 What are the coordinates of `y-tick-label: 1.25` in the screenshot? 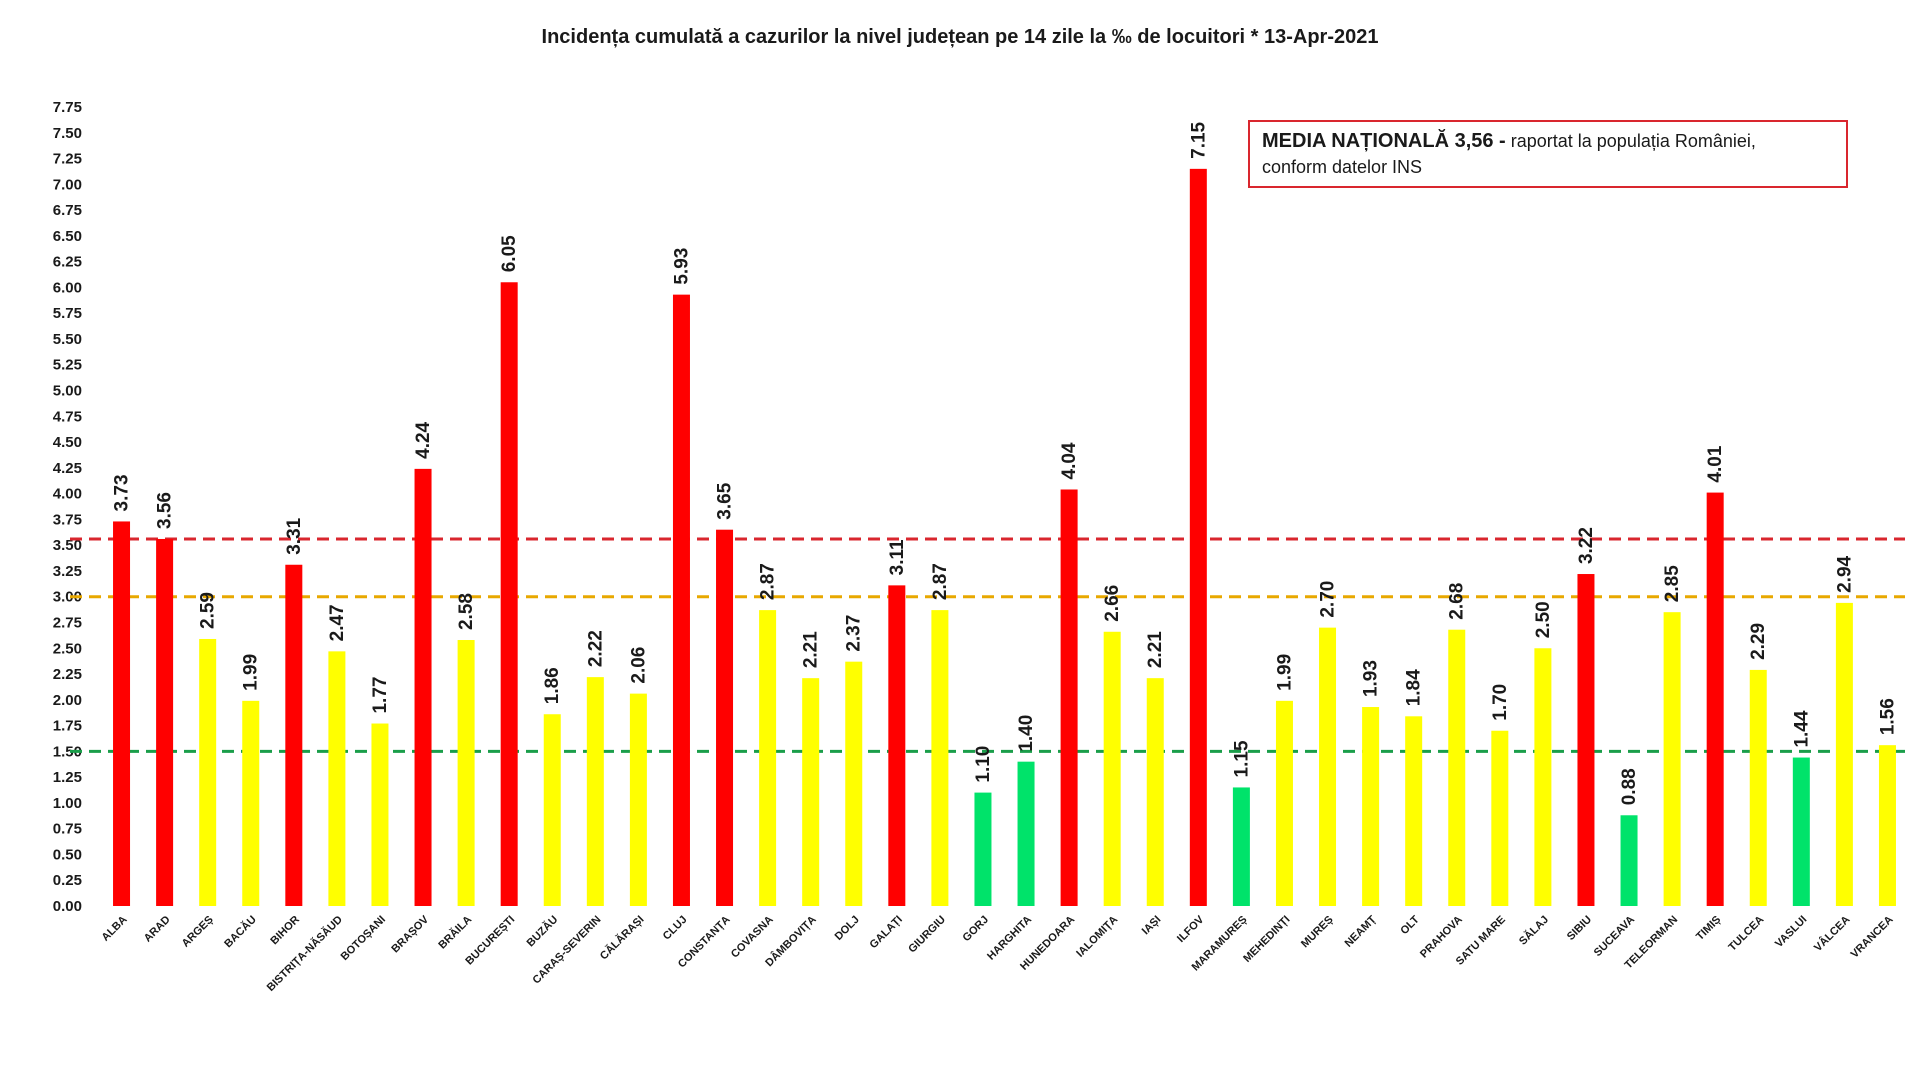 It's located at (67, 777).